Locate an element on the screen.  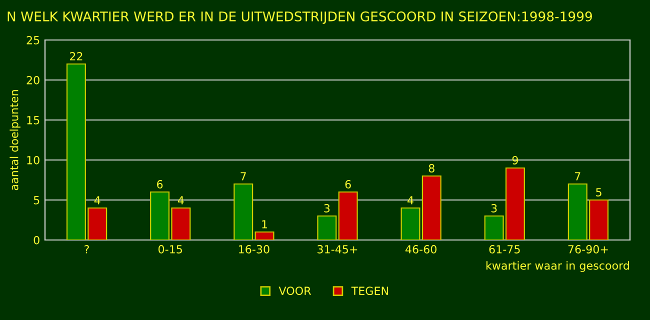
x-tick-label: 0-15 is located at coordinates (170, 249).